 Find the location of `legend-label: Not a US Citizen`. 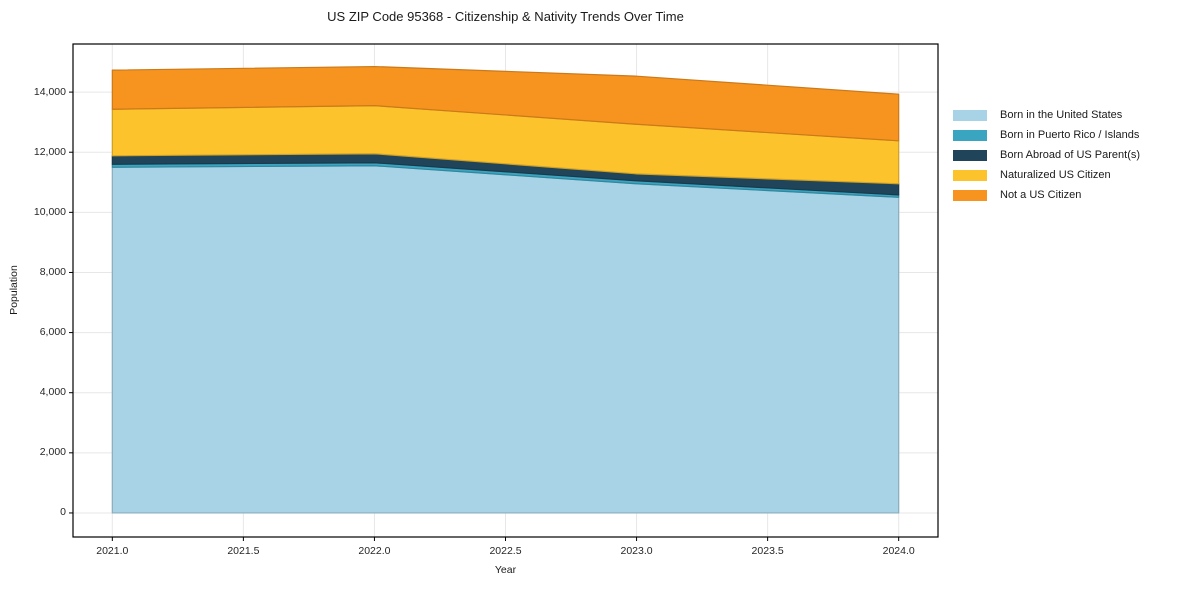

legend-label: Not a US Citizen is located at coordinates (1041, 195).